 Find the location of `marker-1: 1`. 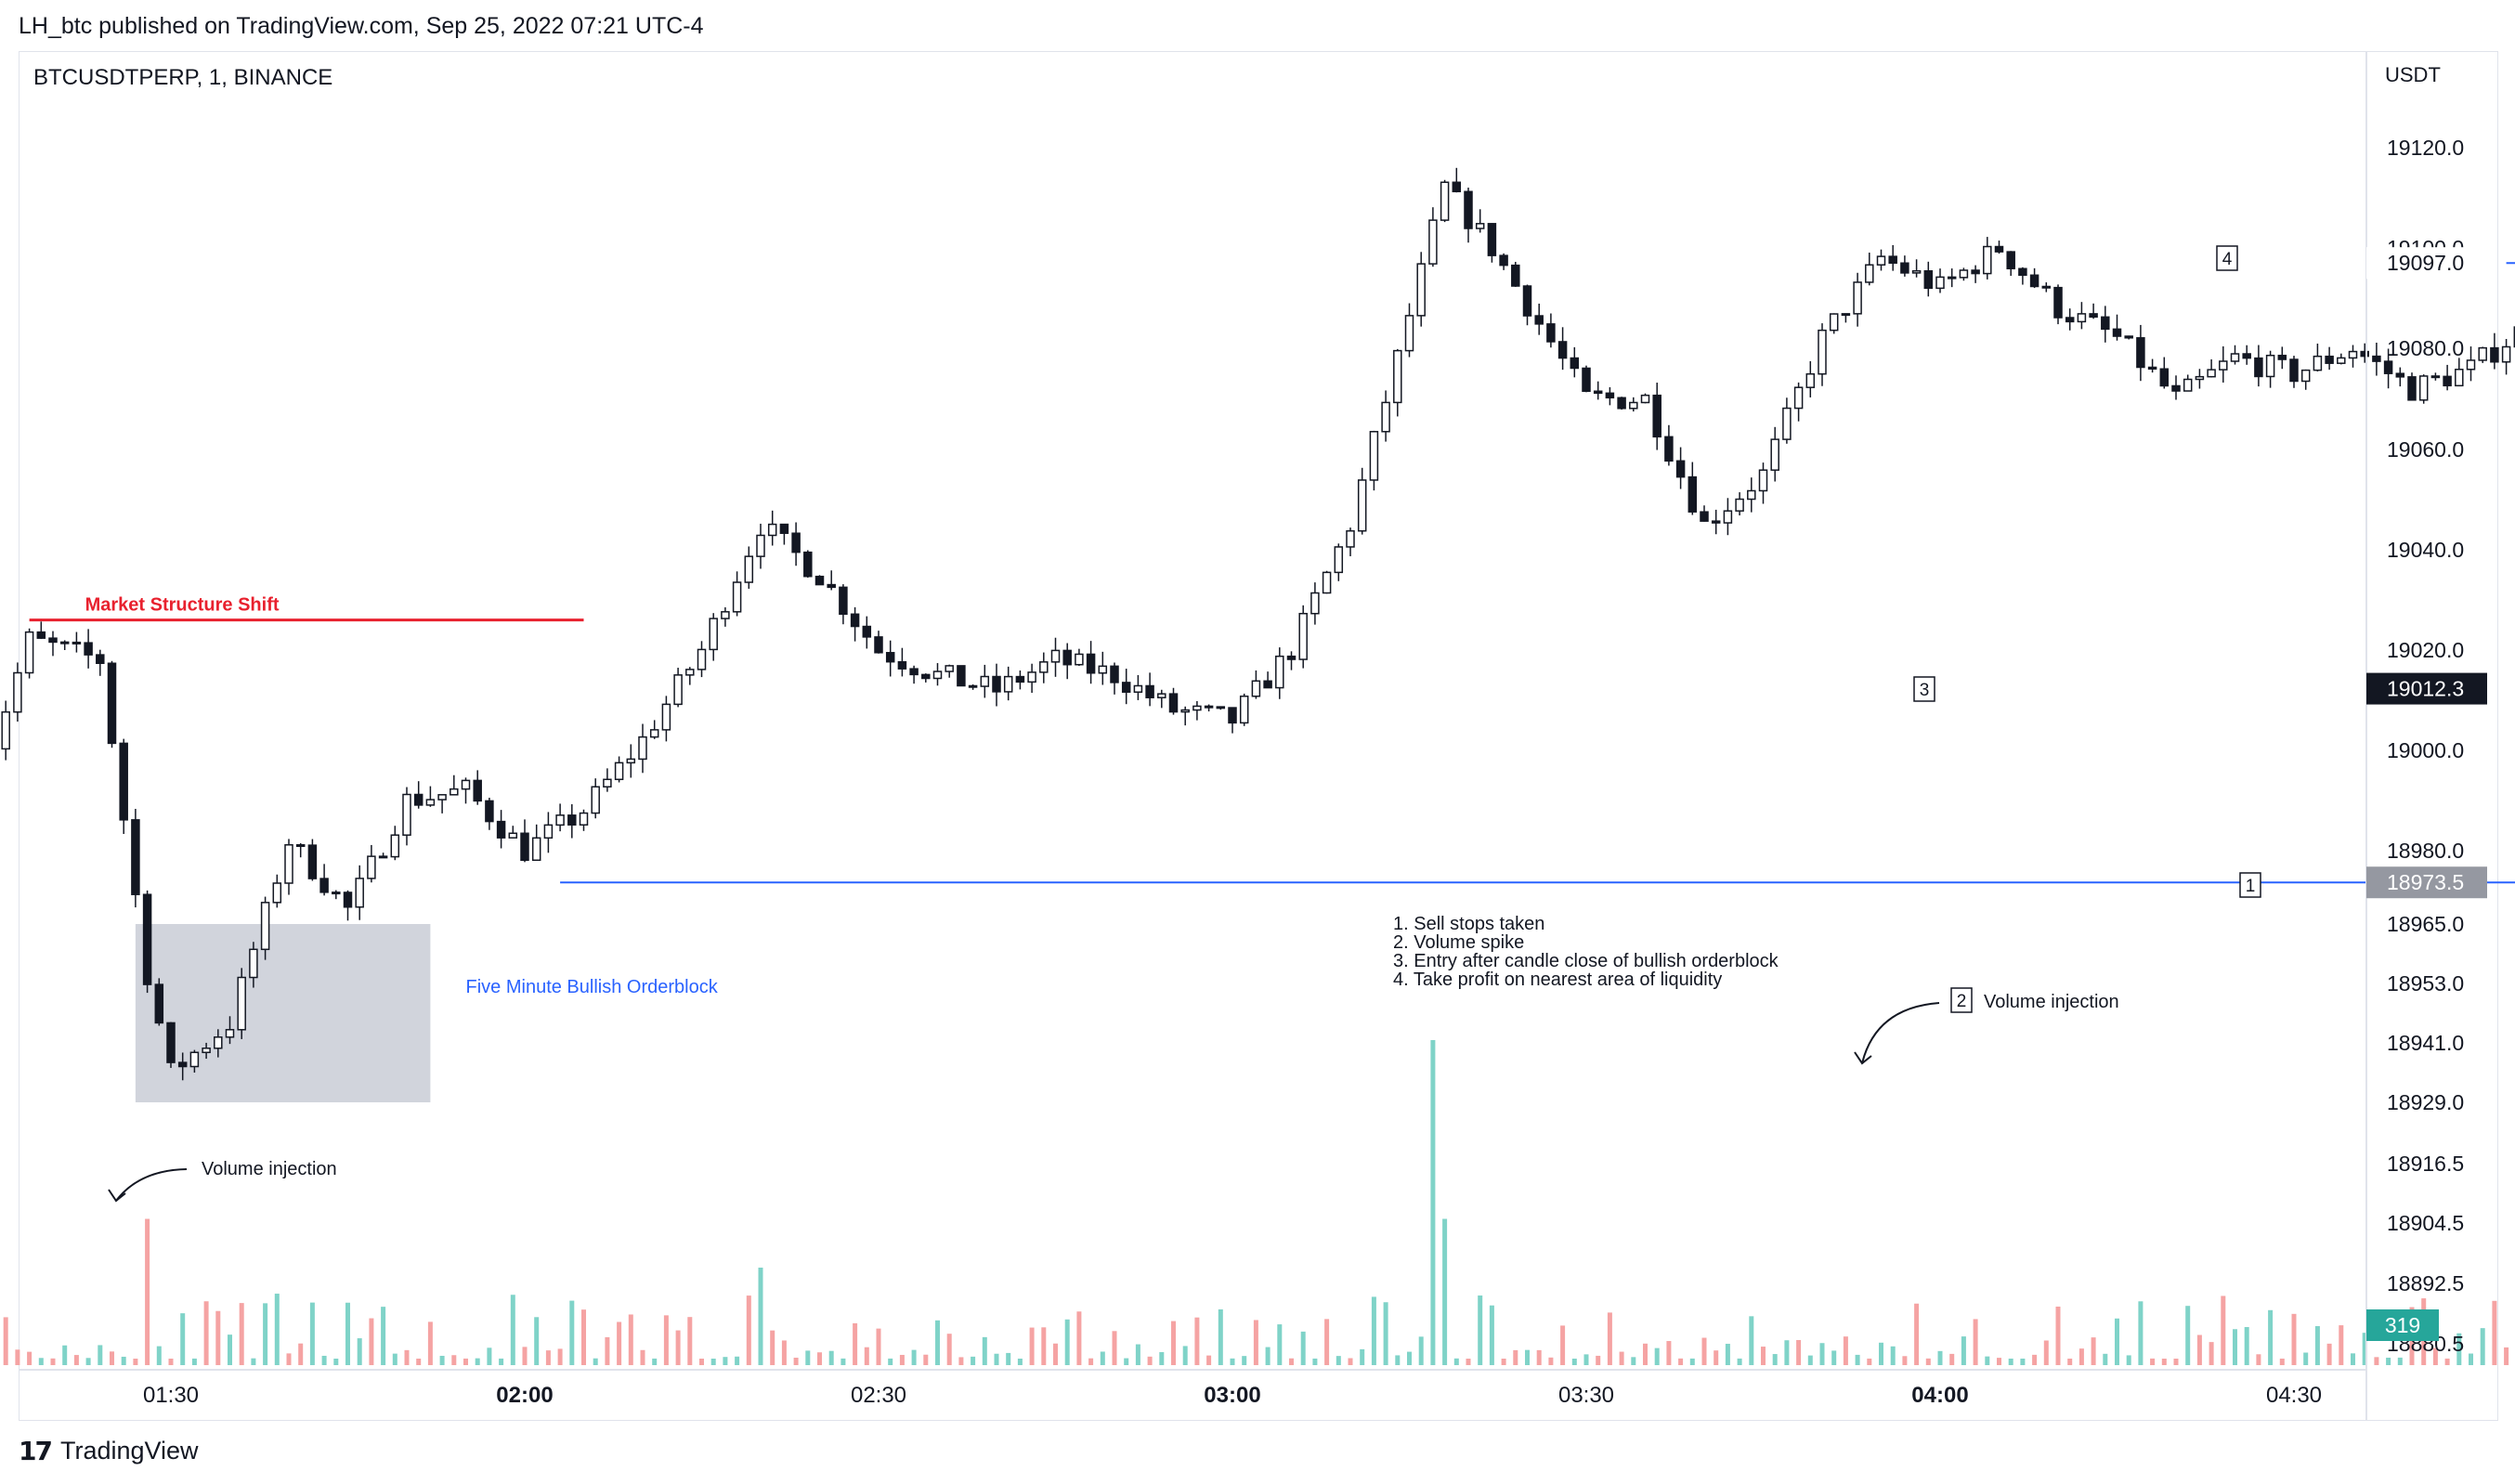

marker-1: 1 is located at coordinates (2251, 886).